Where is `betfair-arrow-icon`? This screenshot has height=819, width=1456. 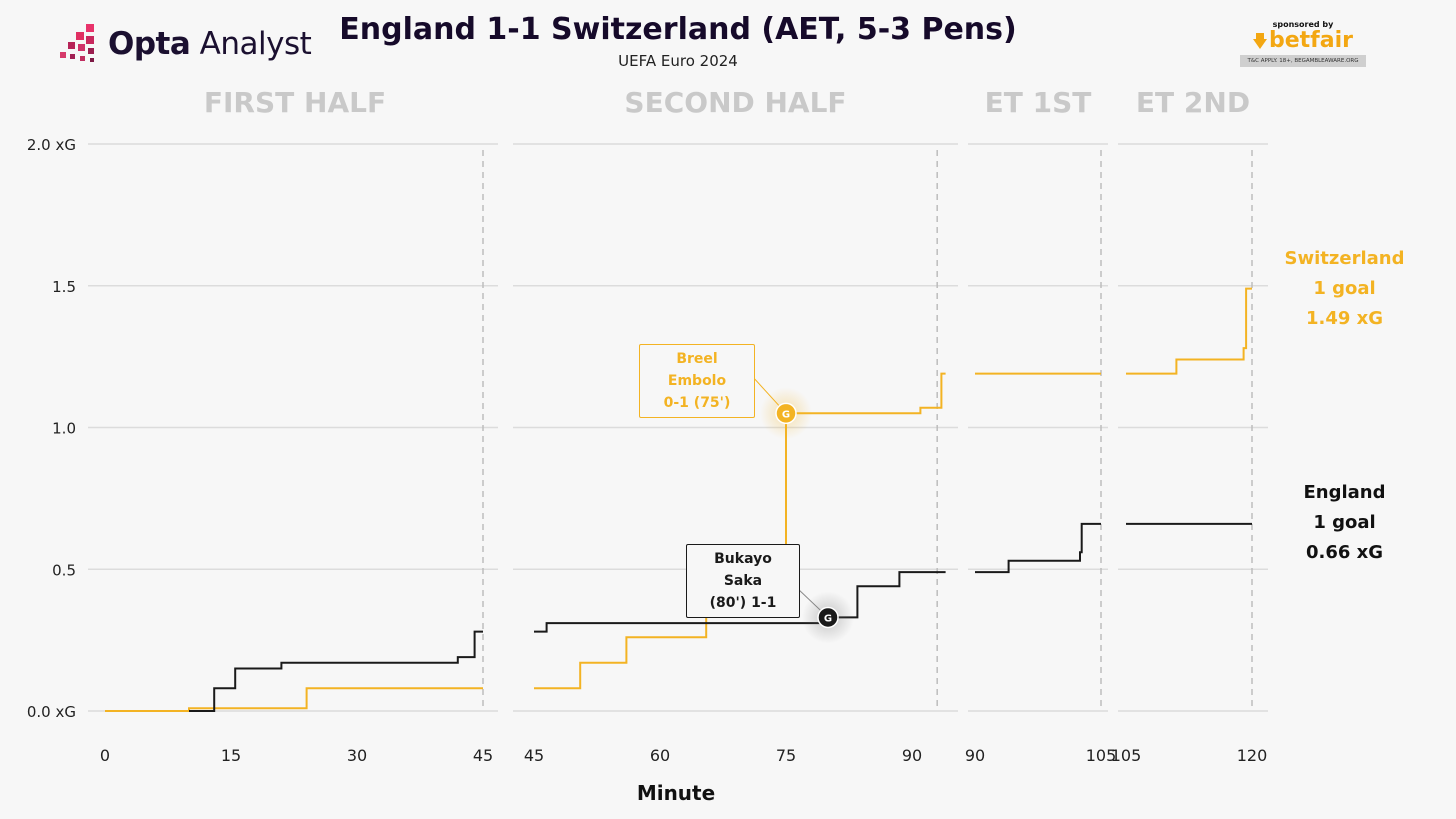
betfair-arrow-icon is located at coordinates (1260, 40).